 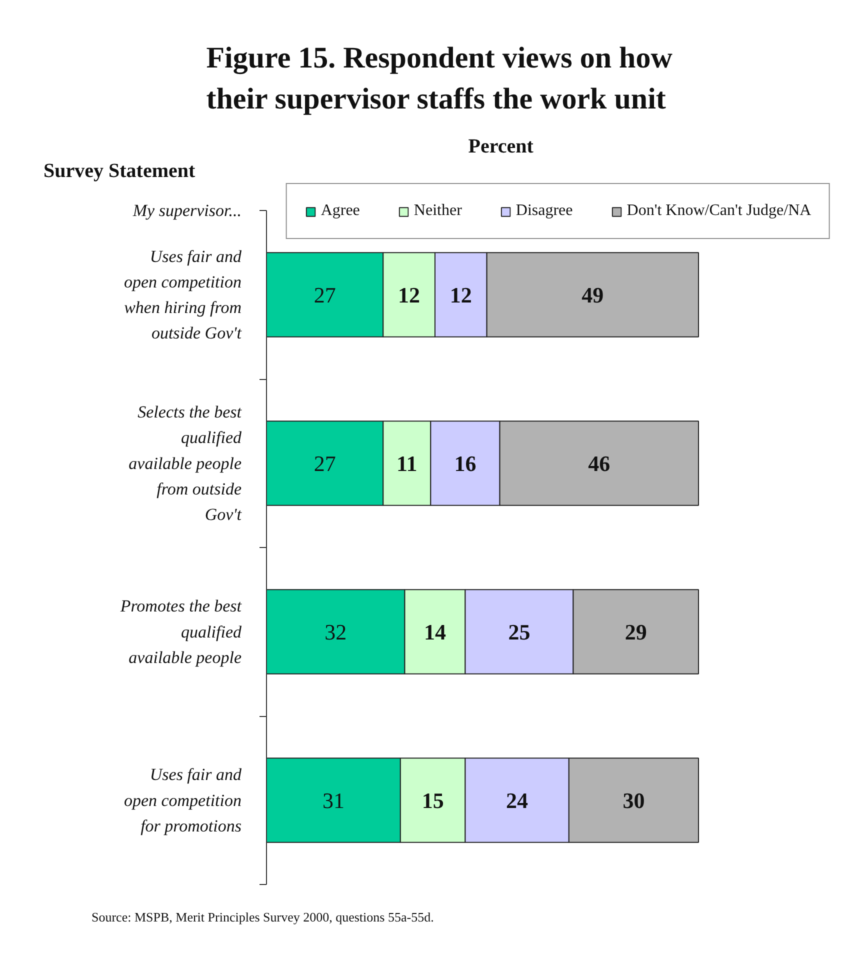 What do you see at coordinates (183, 294) in the screenshot?
I see `y-tick-label: Uses fair and open competition when hiring from outside Gov't` at bounding box center [183, 294].